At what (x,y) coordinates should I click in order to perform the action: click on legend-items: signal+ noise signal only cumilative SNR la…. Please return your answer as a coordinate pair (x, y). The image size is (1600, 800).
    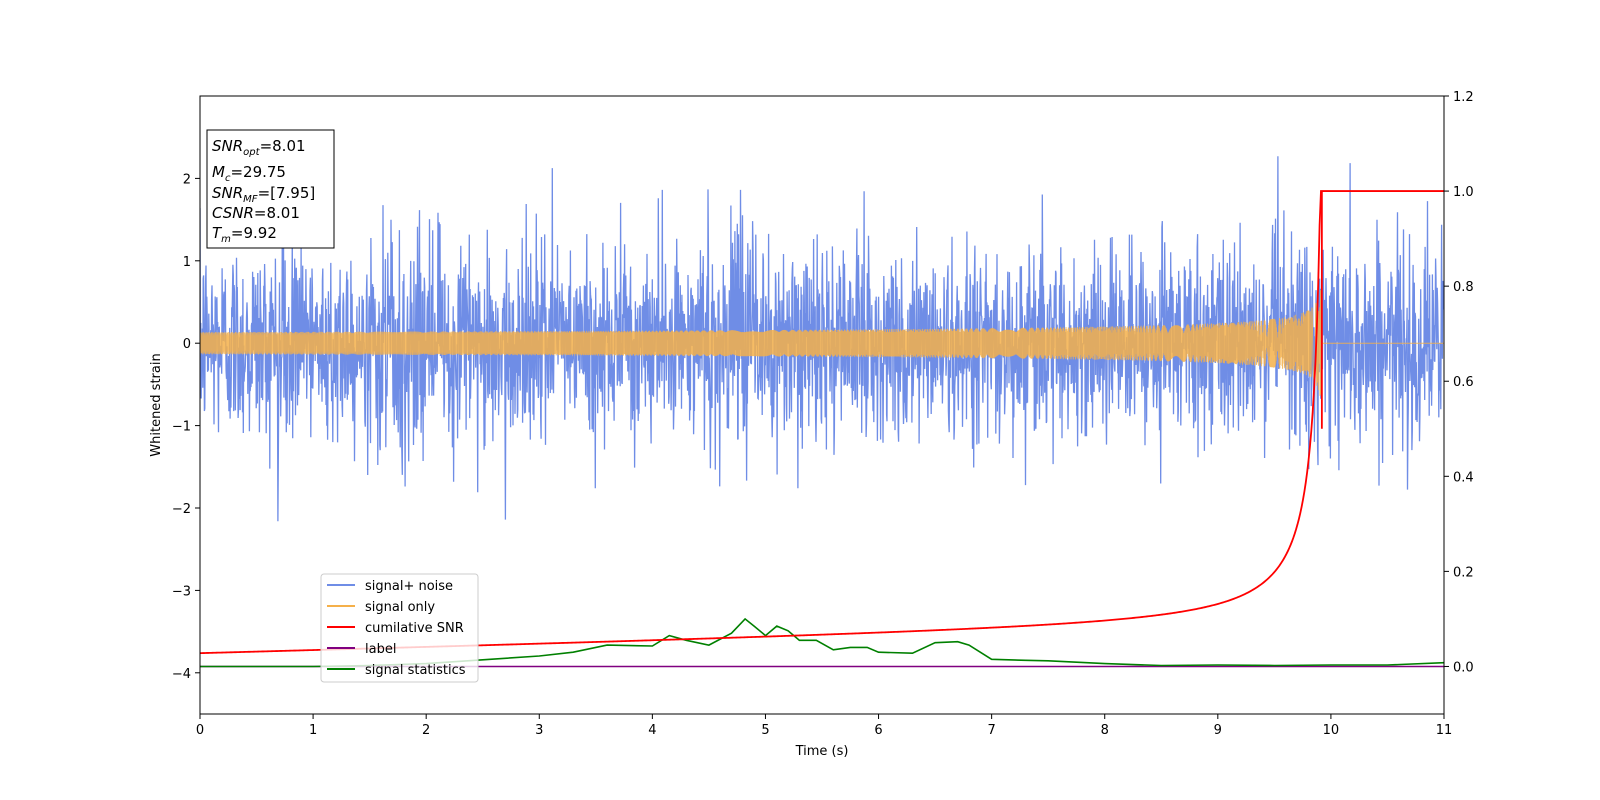
    Looking at the image, I should click on (396, 628).